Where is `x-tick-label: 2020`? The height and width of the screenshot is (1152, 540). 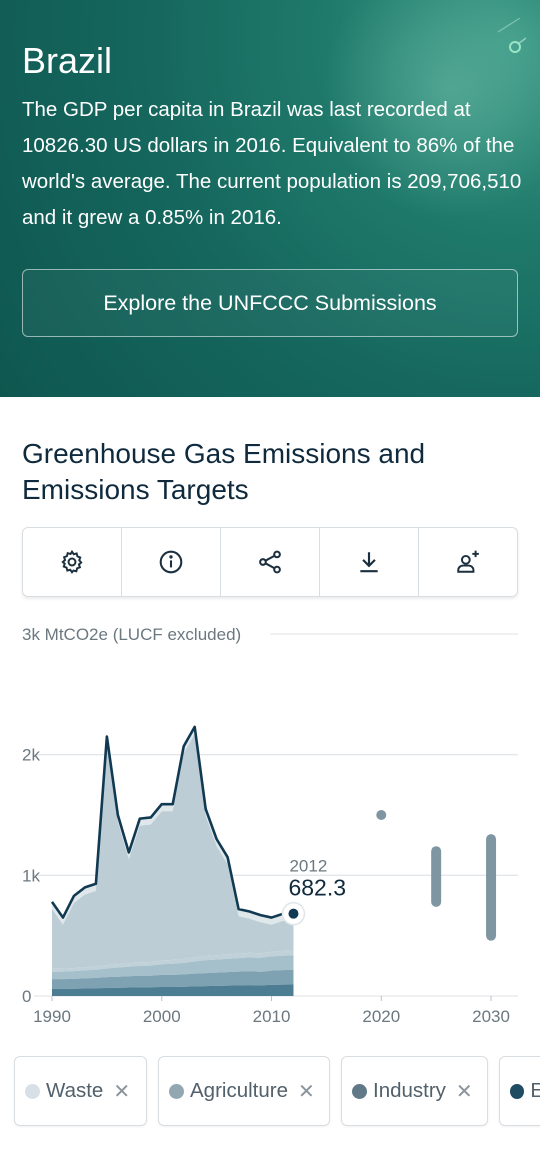 x-tick-label: 2020 is located at coordinates (381, 1016).